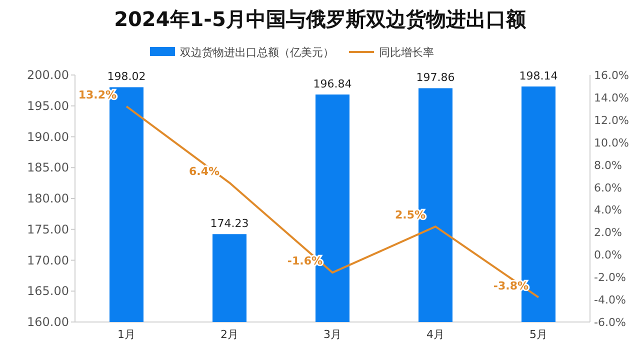 This screenshot has height=349, width=640. What do you see at coordinates (608, 233) in the screenshot?
I see `y2-tick-label: 2.0%` at bounding box center [608, 233].